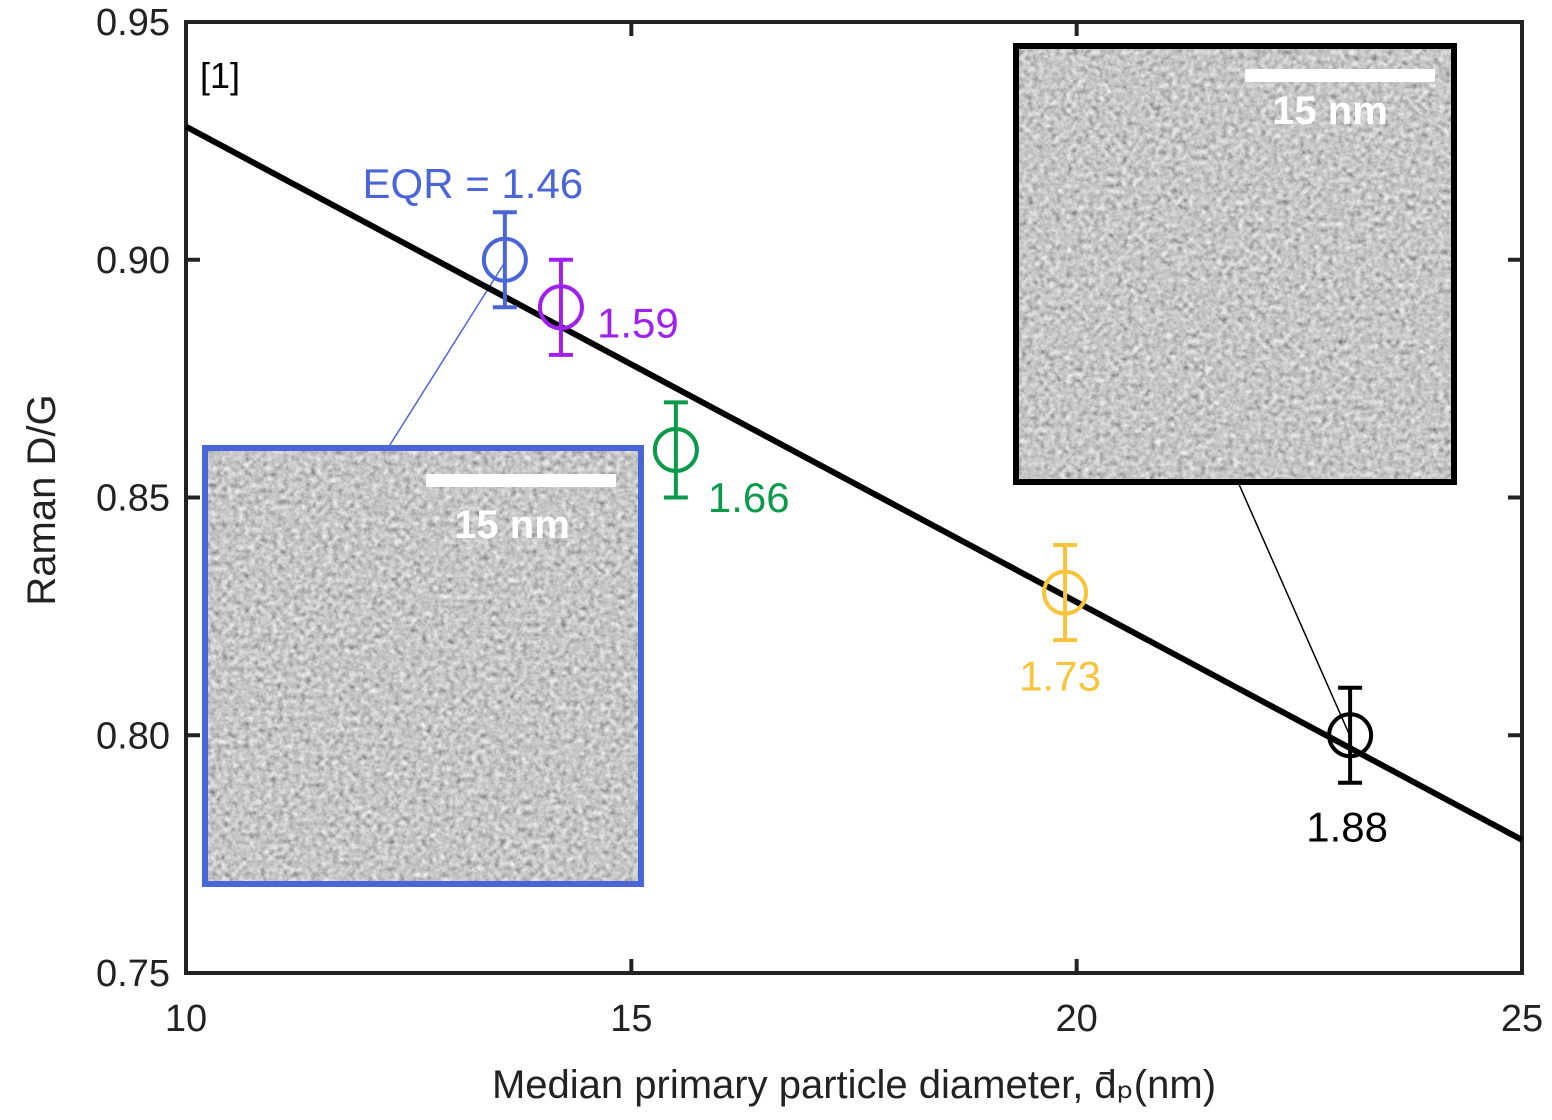 This screenshot has width=1552, height=1120. I want to click on annotation: [1], so click(220, 75).